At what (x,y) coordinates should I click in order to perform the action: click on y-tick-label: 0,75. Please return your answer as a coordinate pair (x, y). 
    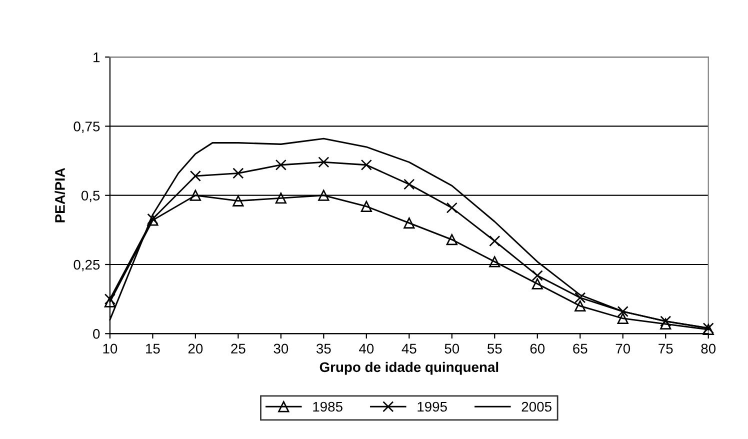
    Looking at the image, I should click on (87, 128).